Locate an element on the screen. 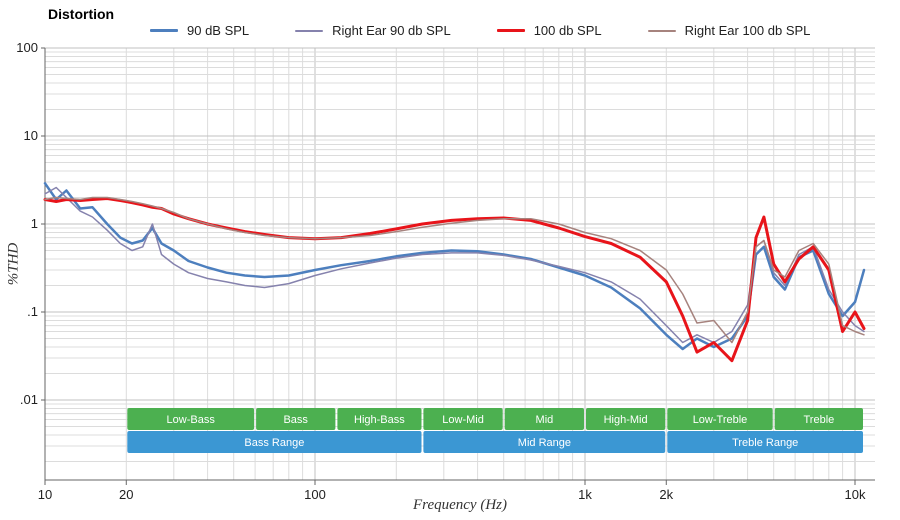 The image size is (900, 520). band-label: High-Bass is located at coordinates (379, 420).